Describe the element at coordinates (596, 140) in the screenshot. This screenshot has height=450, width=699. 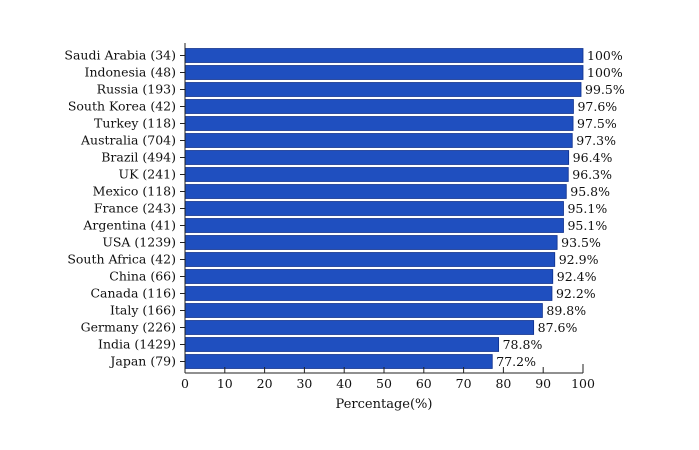
I see `value-label: 97.3%` at that location.